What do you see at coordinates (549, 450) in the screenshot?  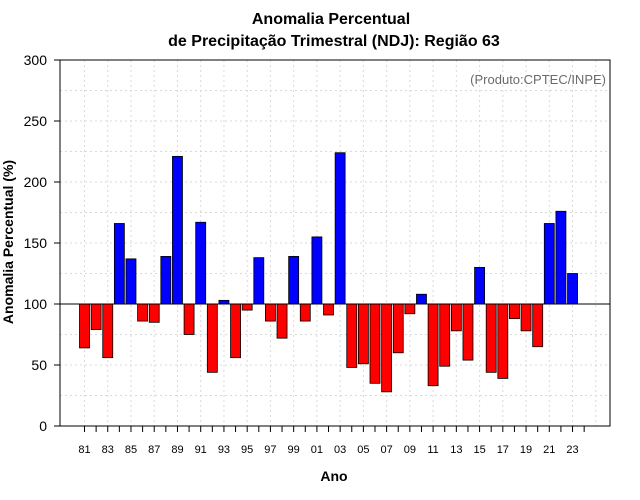 I see `x-tick-label: 21` at bounding box center [549, 450].